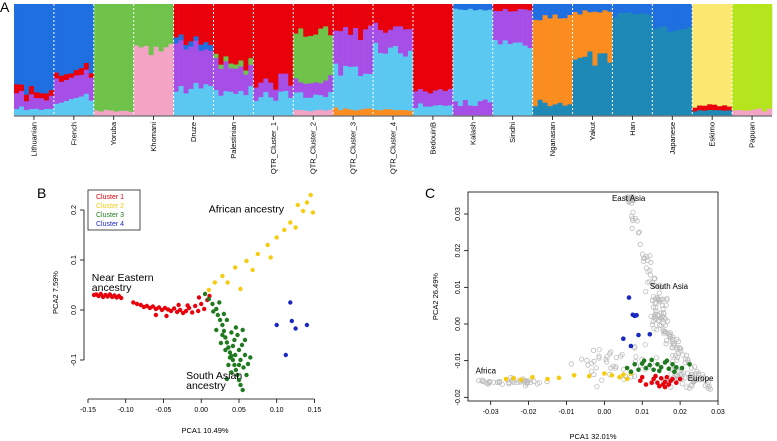  I want to click on x-tick-label: 0.01, so click(642, 412).